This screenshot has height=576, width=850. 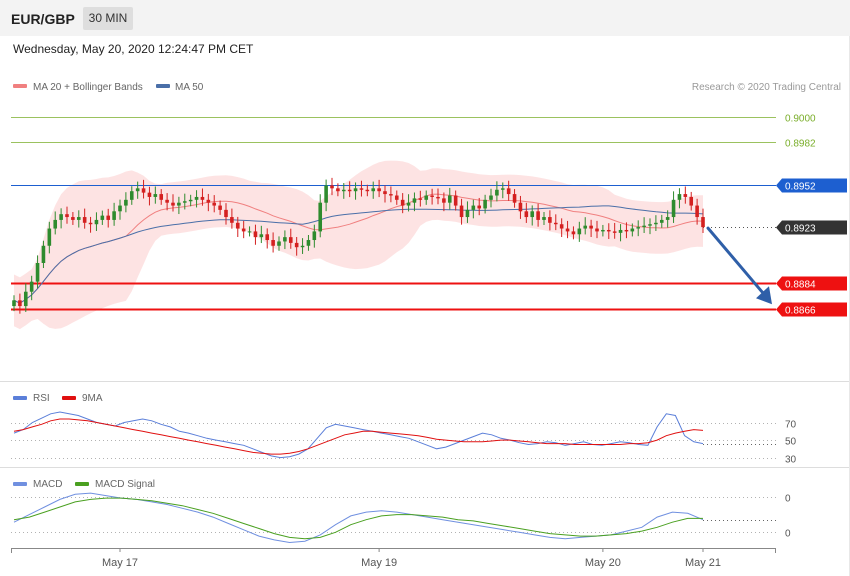 I want to click on ma50-line, so click(x=358, y=254).